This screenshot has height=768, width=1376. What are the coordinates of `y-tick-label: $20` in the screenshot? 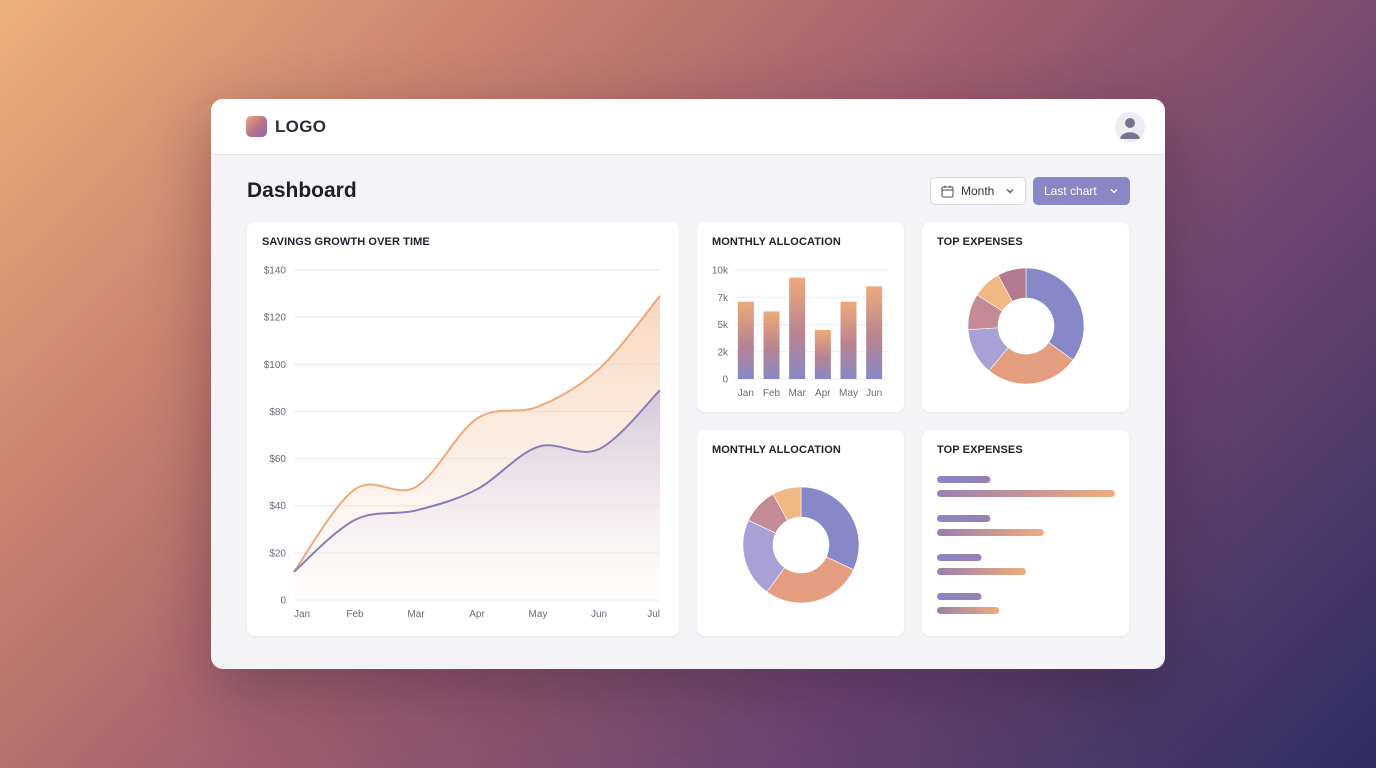 It's located at (277, 553).